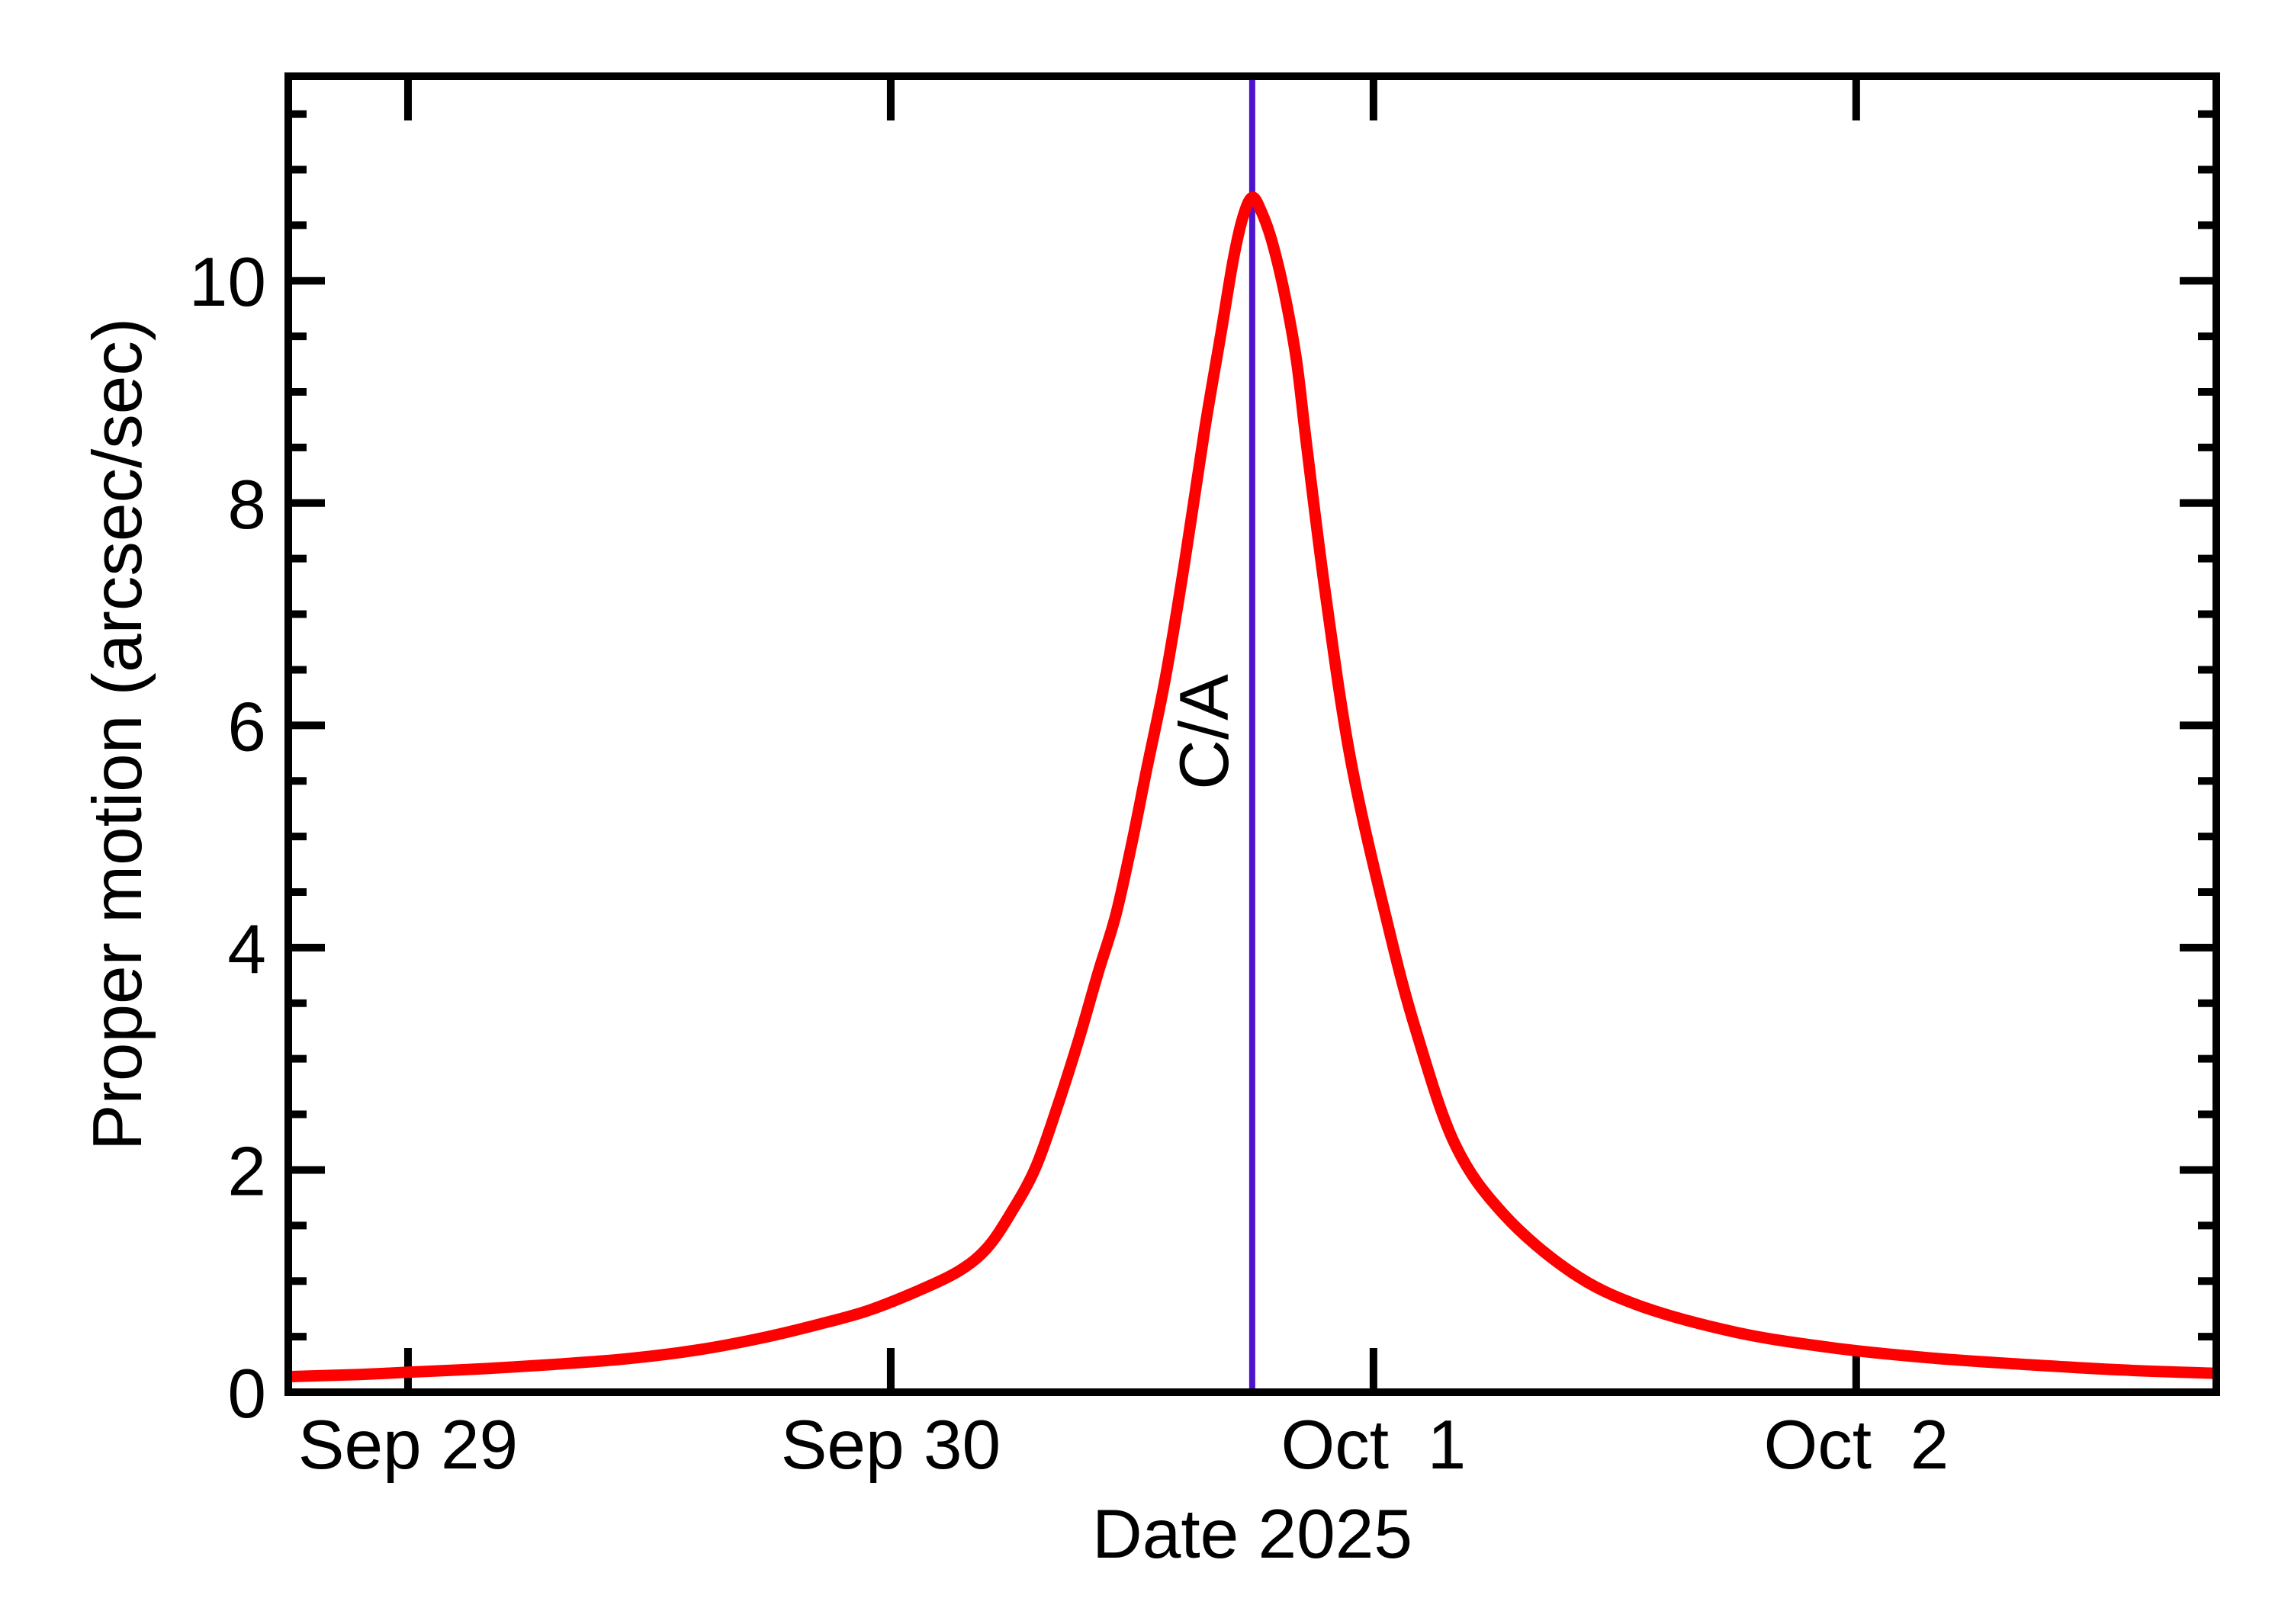  What do you see at coordinates (1204, 732) in the screenshot?
I see `ca-label: C/A` at bounding box center [1204, 732].